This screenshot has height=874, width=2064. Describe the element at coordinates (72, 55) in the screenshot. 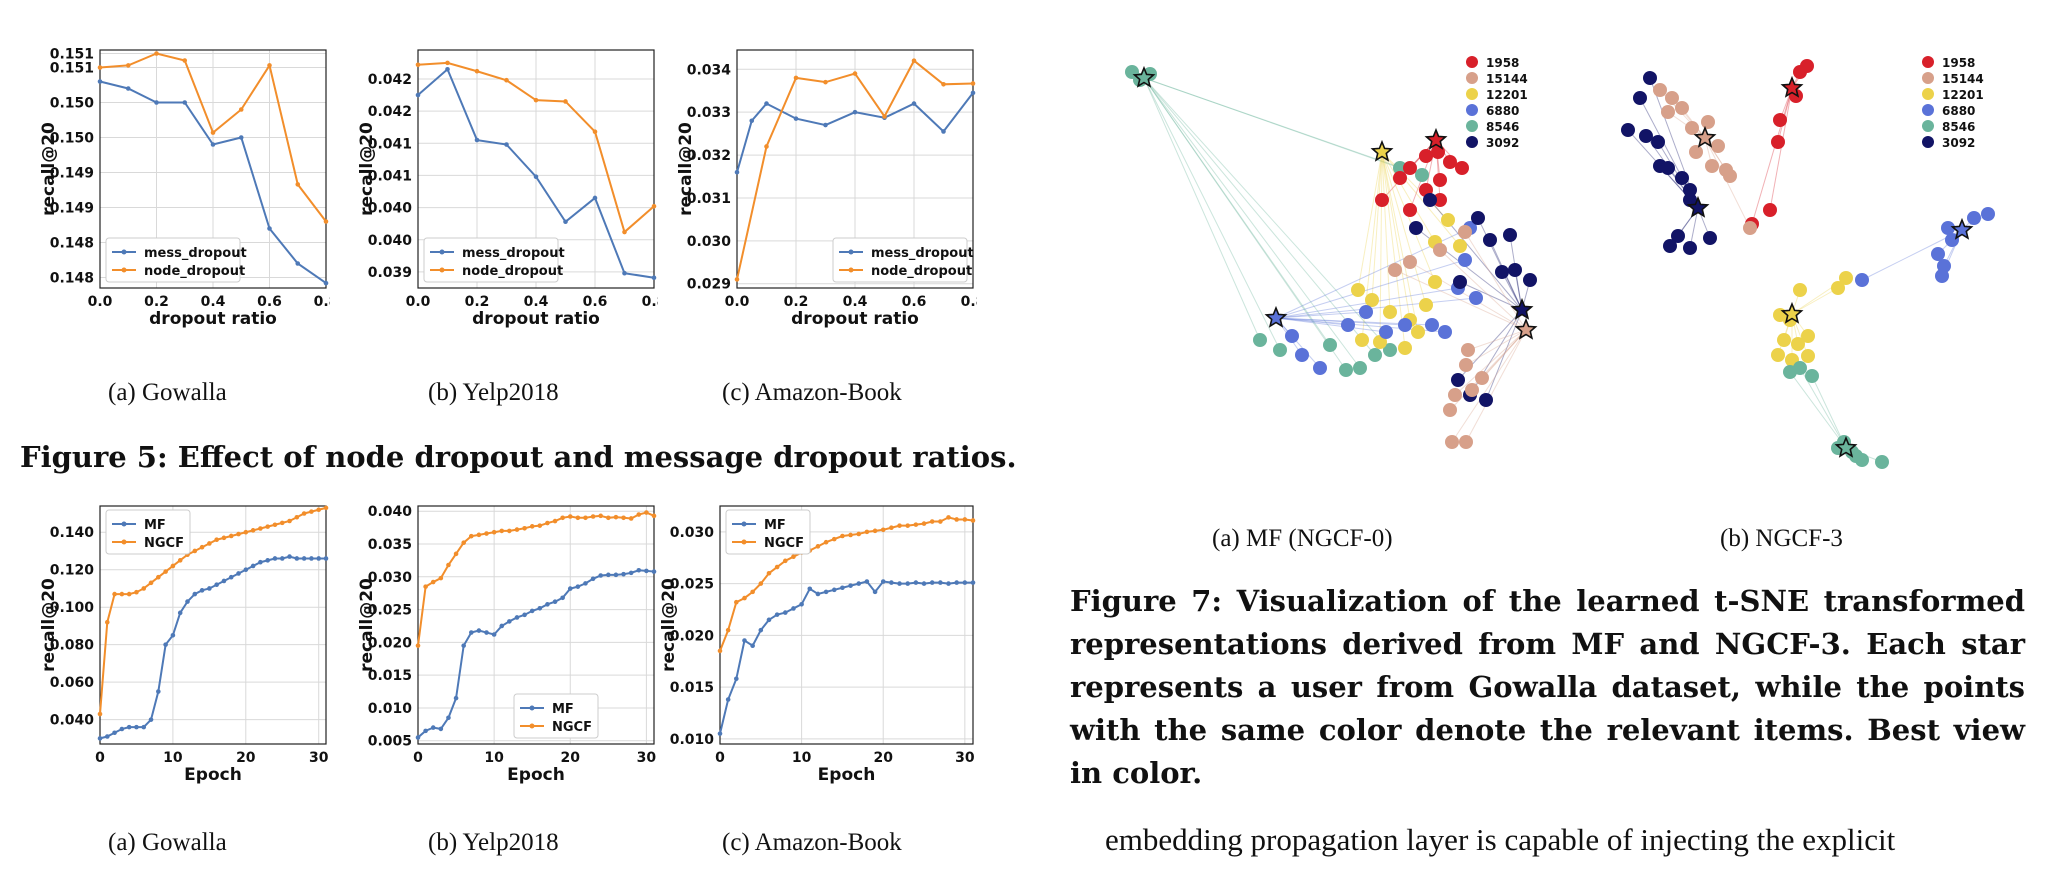

I see `y-tick-label: 0.151` at that location.